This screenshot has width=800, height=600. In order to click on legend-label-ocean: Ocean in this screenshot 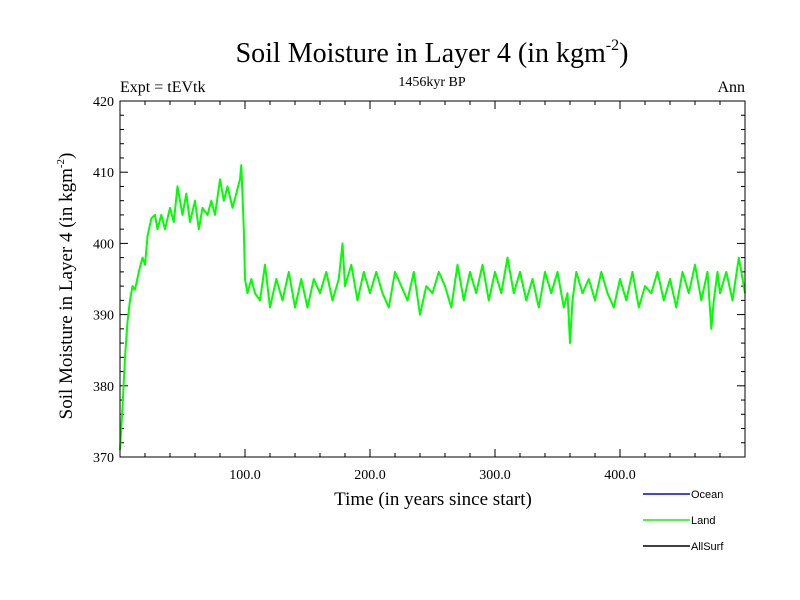, I will do `click(707, 495)`.